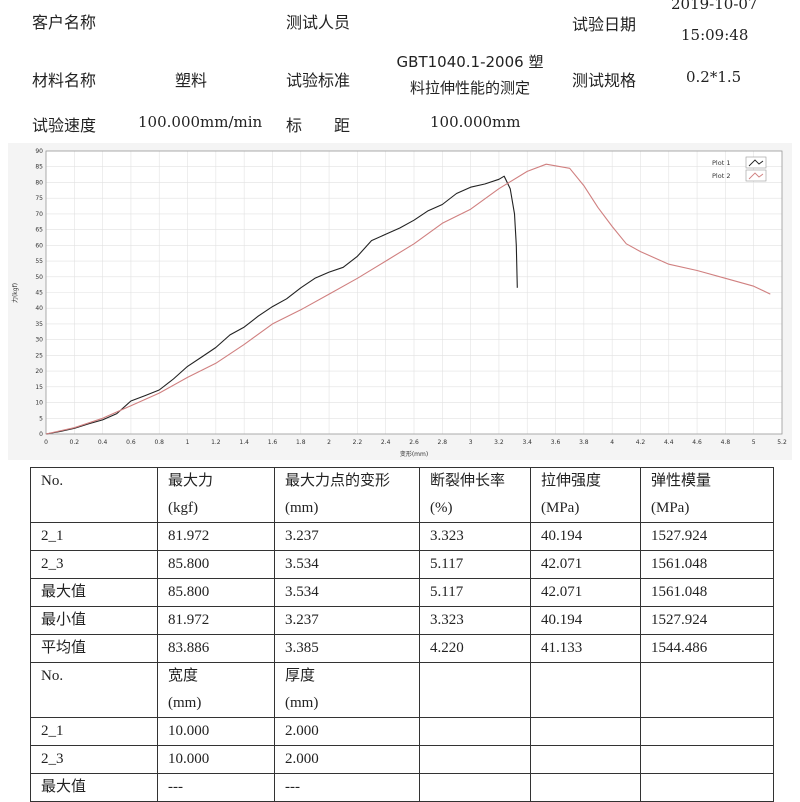 The height and width of the screenshot is (802, 800). What do you see at coordinates (216, 564) in the screenshot?
I see `table-cell: 85.800` at bounding box center [216, 564].